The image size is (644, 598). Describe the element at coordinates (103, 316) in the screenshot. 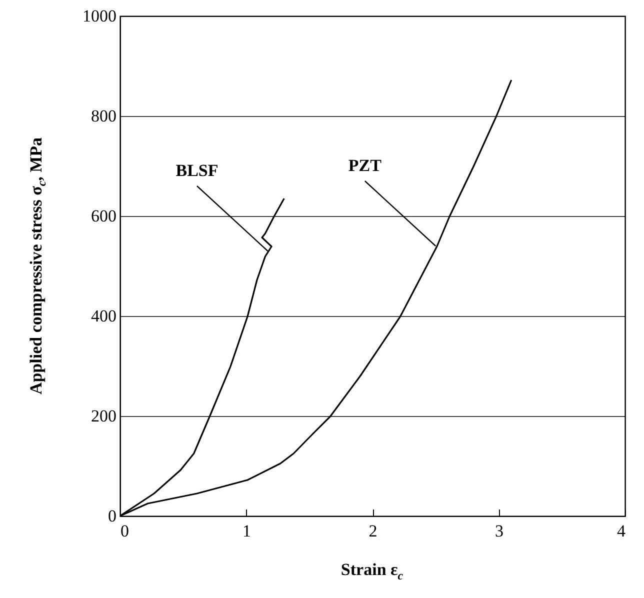

I see `y-tick-label: 400` at that location.